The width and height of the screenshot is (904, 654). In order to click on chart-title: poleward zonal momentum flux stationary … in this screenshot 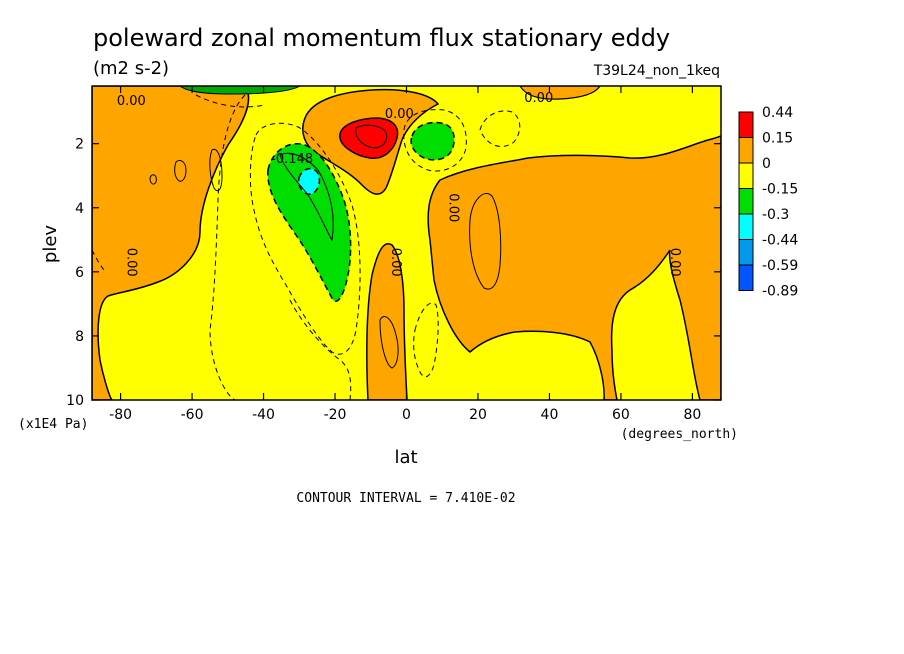, I will do `click(381, 38)`.